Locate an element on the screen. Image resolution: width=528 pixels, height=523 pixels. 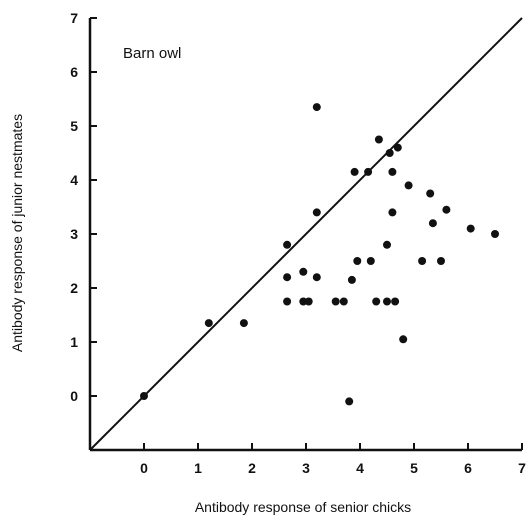
y-axis-title: Antibody response of junior nestmates is located at coordinates (17, 233).